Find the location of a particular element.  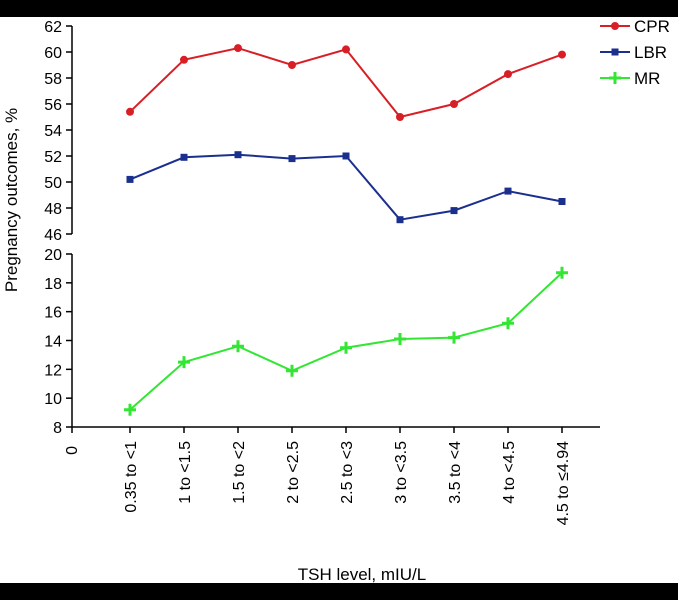

x-axis-title: TSH level, mIU/L is located at coordinates (362, 574).